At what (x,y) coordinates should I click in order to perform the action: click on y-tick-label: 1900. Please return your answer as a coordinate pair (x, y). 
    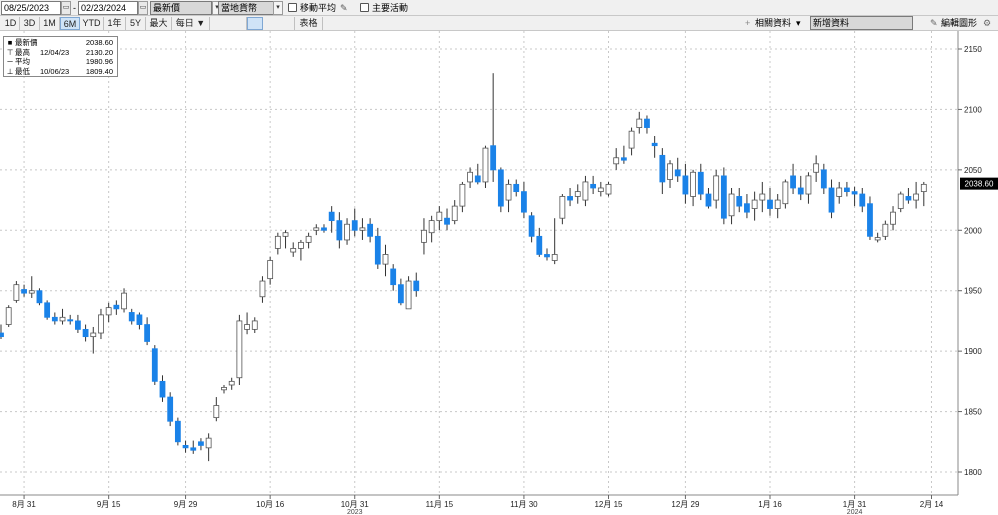
    Looking at the image, I should click on (973, 351).